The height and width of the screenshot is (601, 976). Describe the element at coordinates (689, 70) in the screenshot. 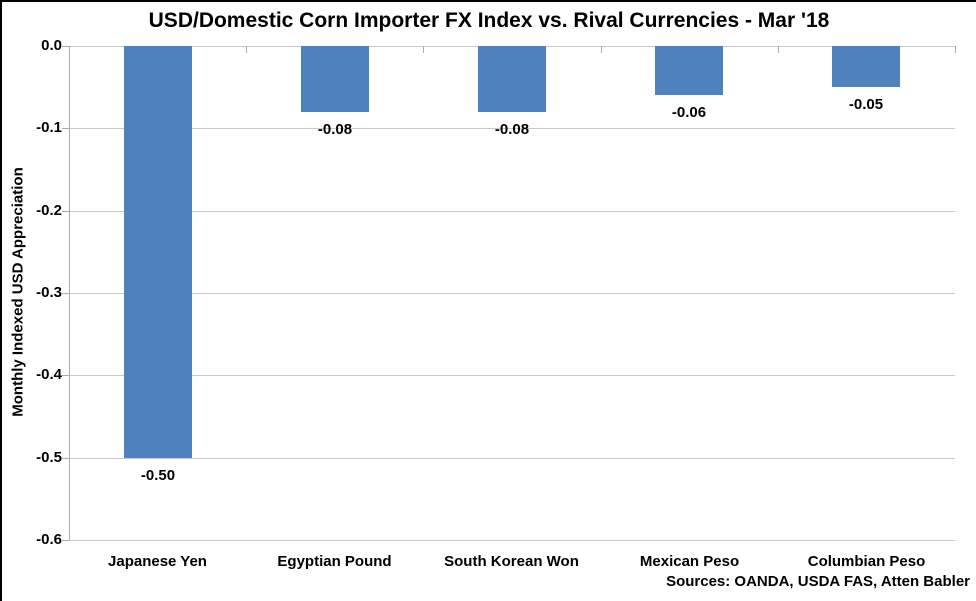

I see `bar-mexican-peso` at that location.